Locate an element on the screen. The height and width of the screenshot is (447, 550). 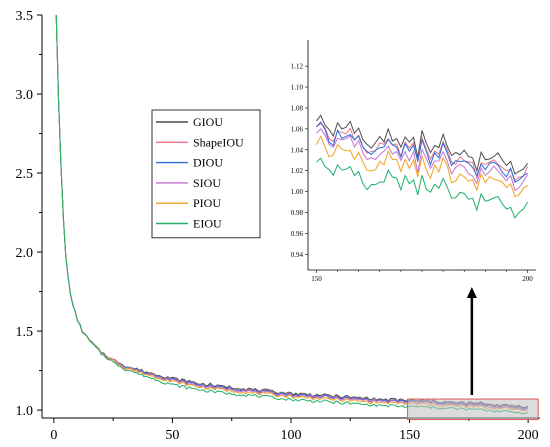
inset-y-tick-label: 1.00 is located at coordinates (297, 192).